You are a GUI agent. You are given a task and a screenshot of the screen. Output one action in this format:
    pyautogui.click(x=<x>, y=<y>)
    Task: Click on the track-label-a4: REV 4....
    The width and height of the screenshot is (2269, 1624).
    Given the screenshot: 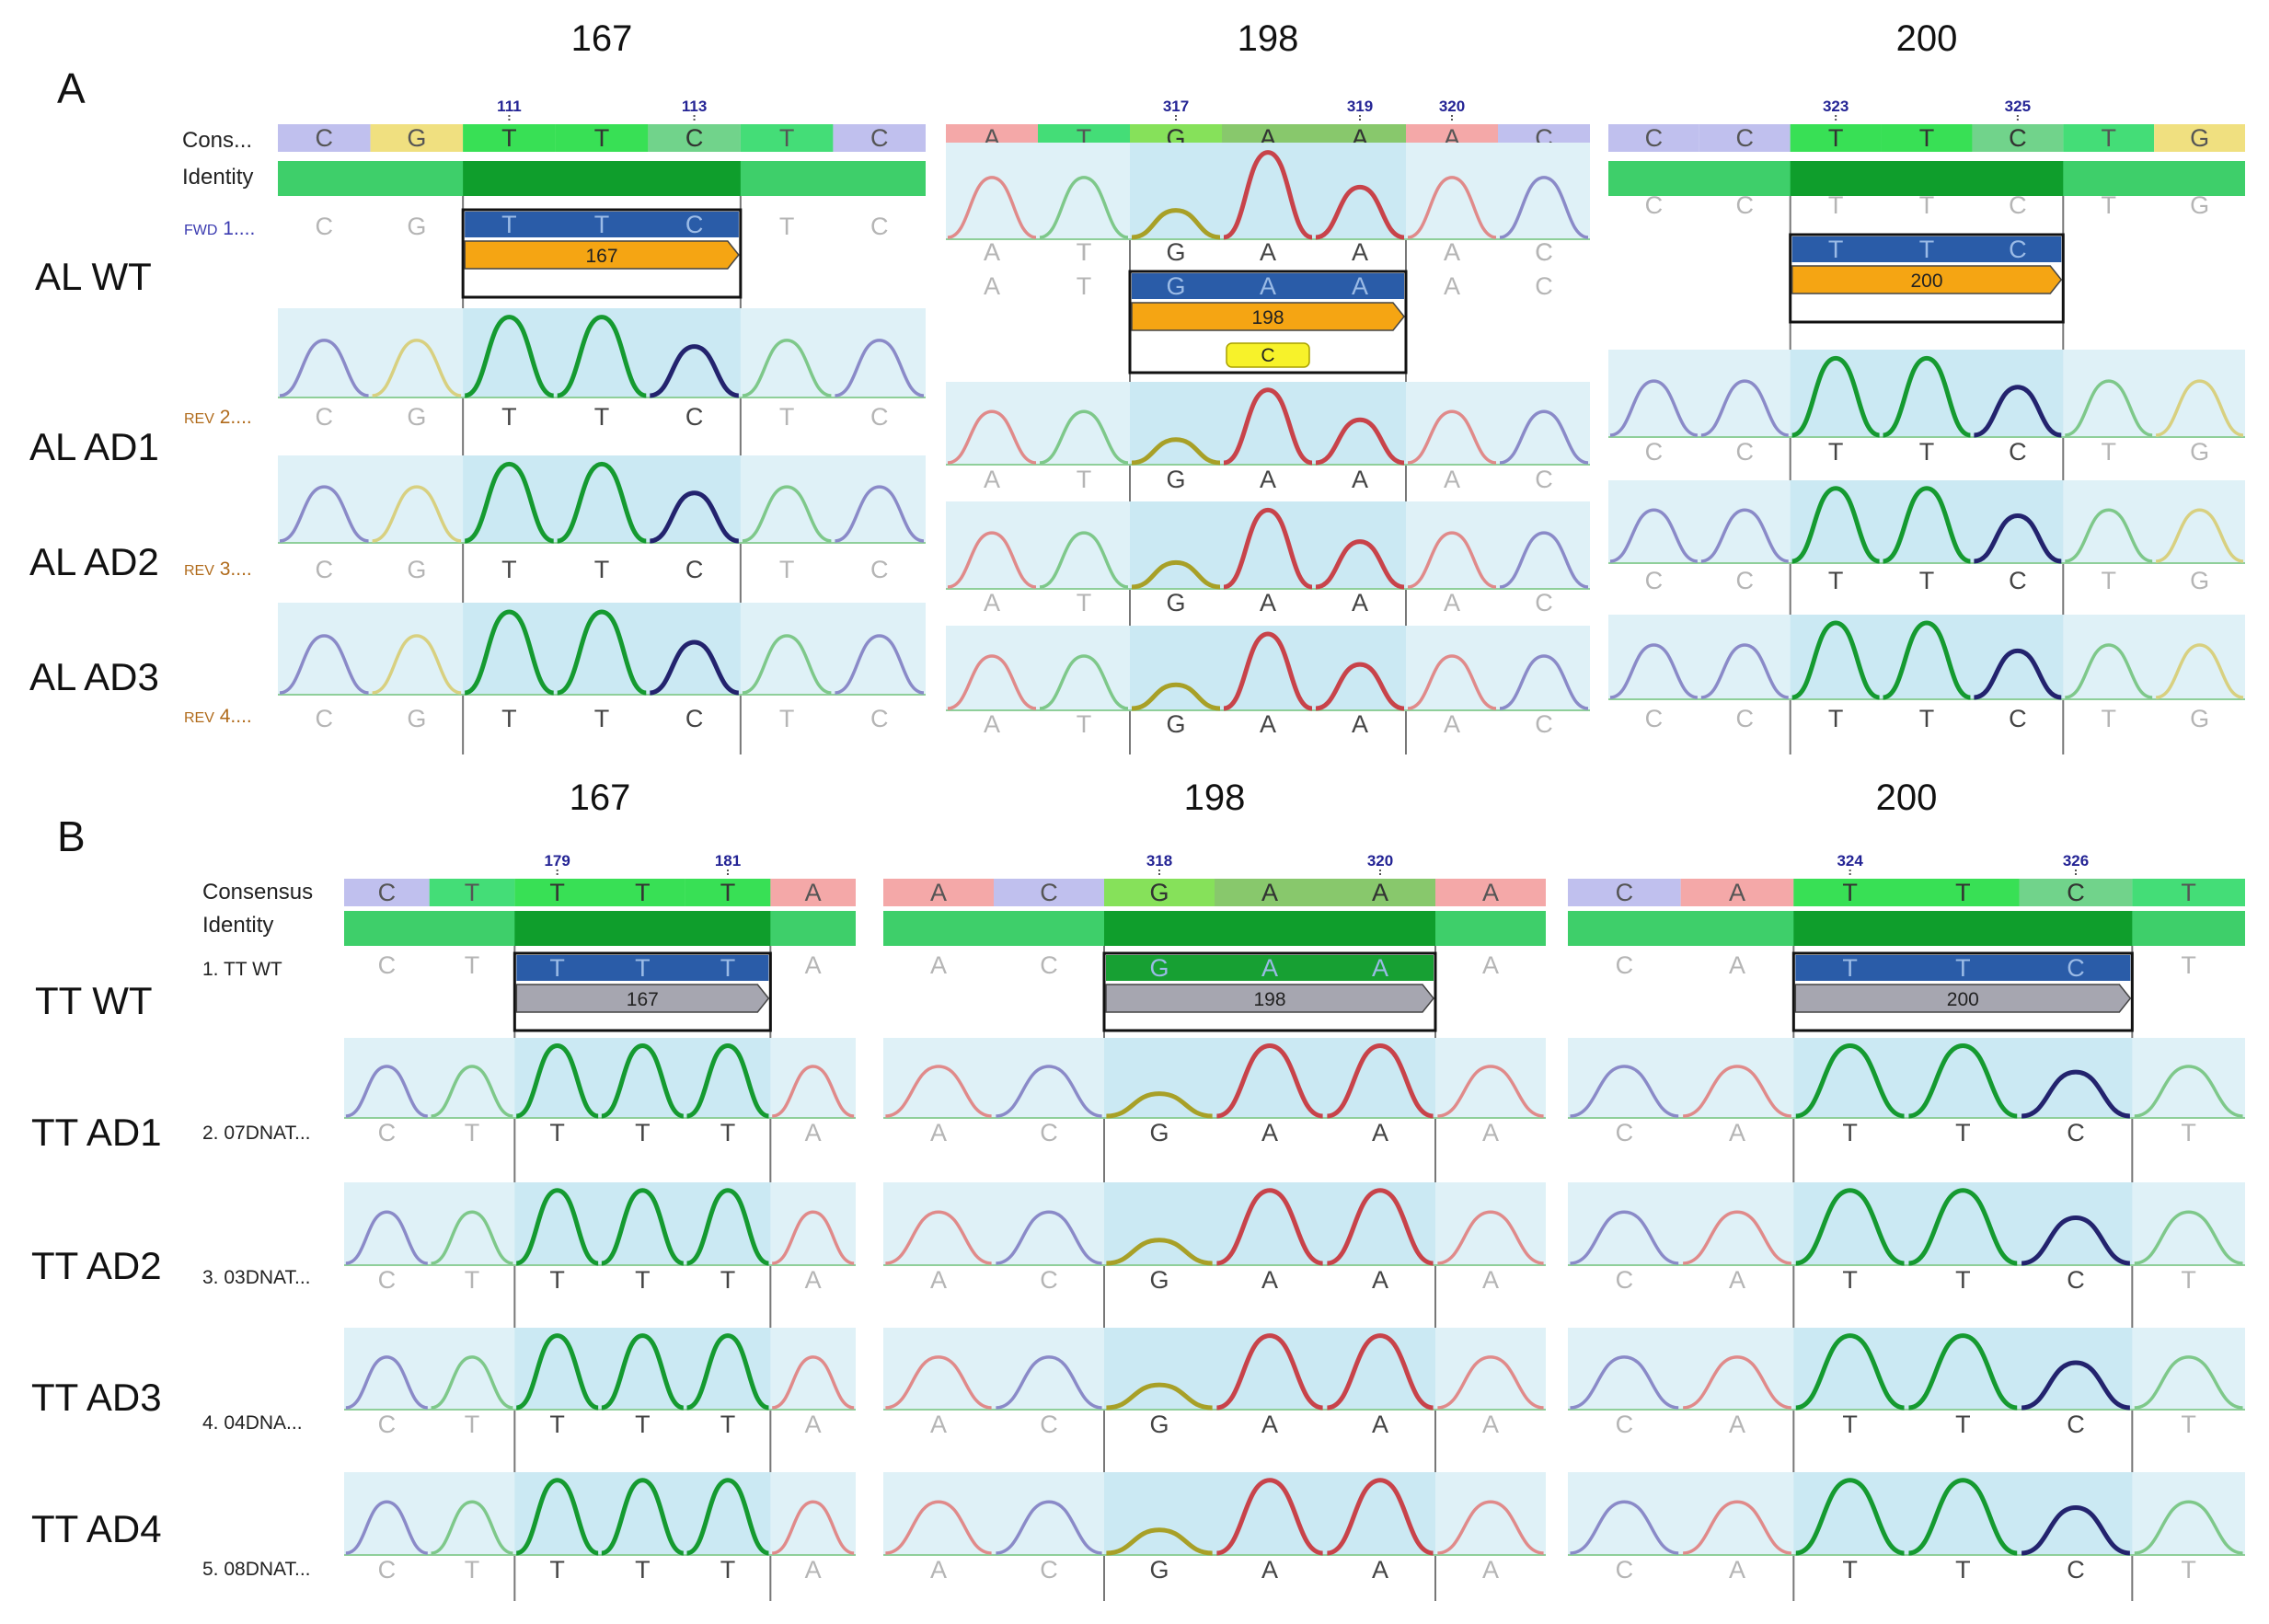 What is the action you would take?
    pyautogui.click(x=218, y=716)
    